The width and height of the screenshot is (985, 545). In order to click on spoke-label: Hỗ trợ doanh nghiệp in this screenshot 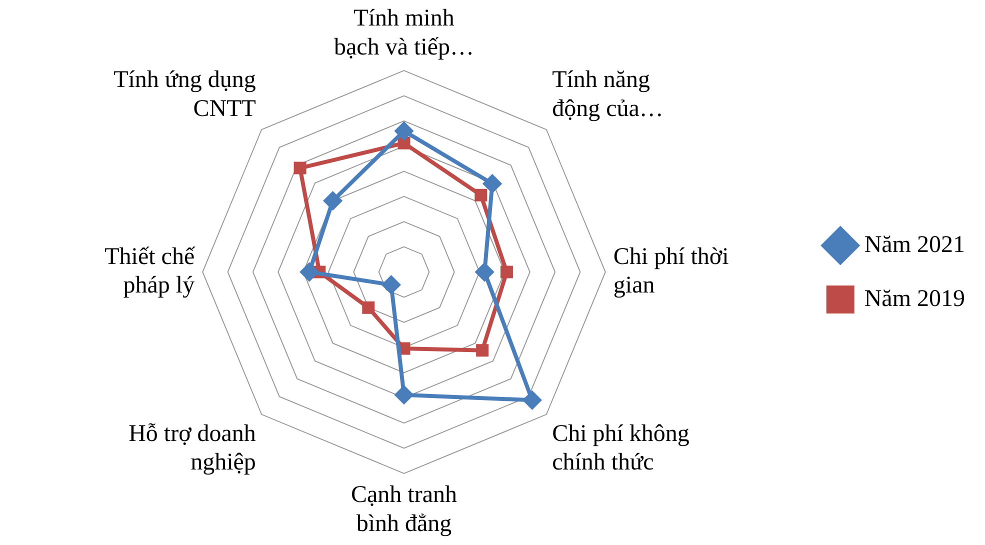, I will do `click(192, 448)`.